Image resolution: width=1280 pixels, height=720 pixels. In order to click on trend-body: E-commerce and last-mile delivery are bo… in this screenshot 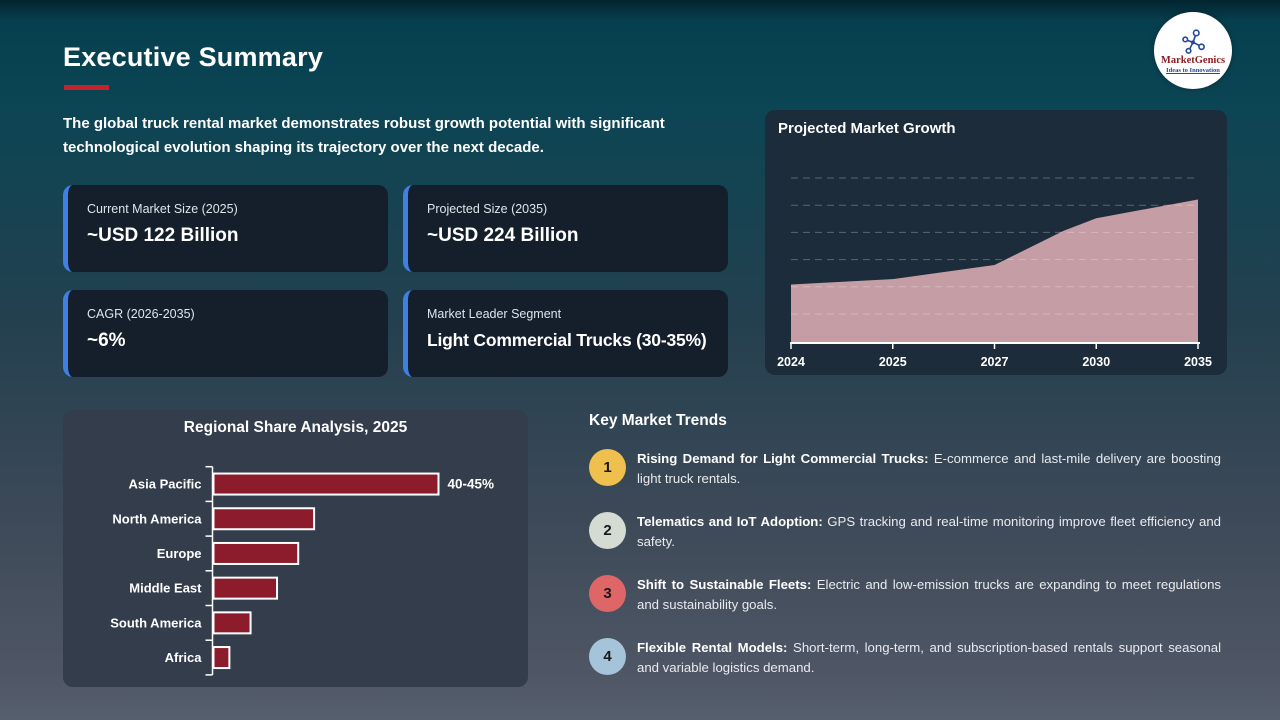, I will do `click(929, 468)`.